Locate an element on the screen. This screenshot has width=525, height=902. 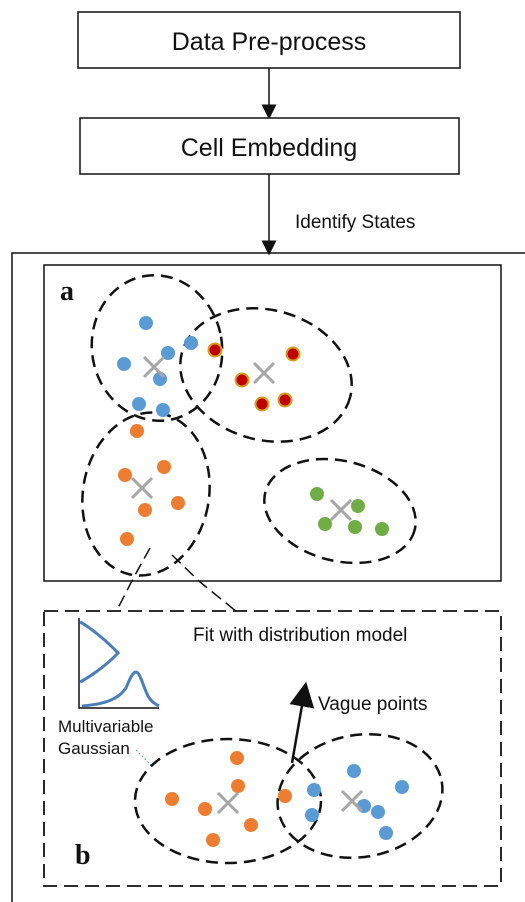
cluster-green-points is located at coordinates (349, 511).